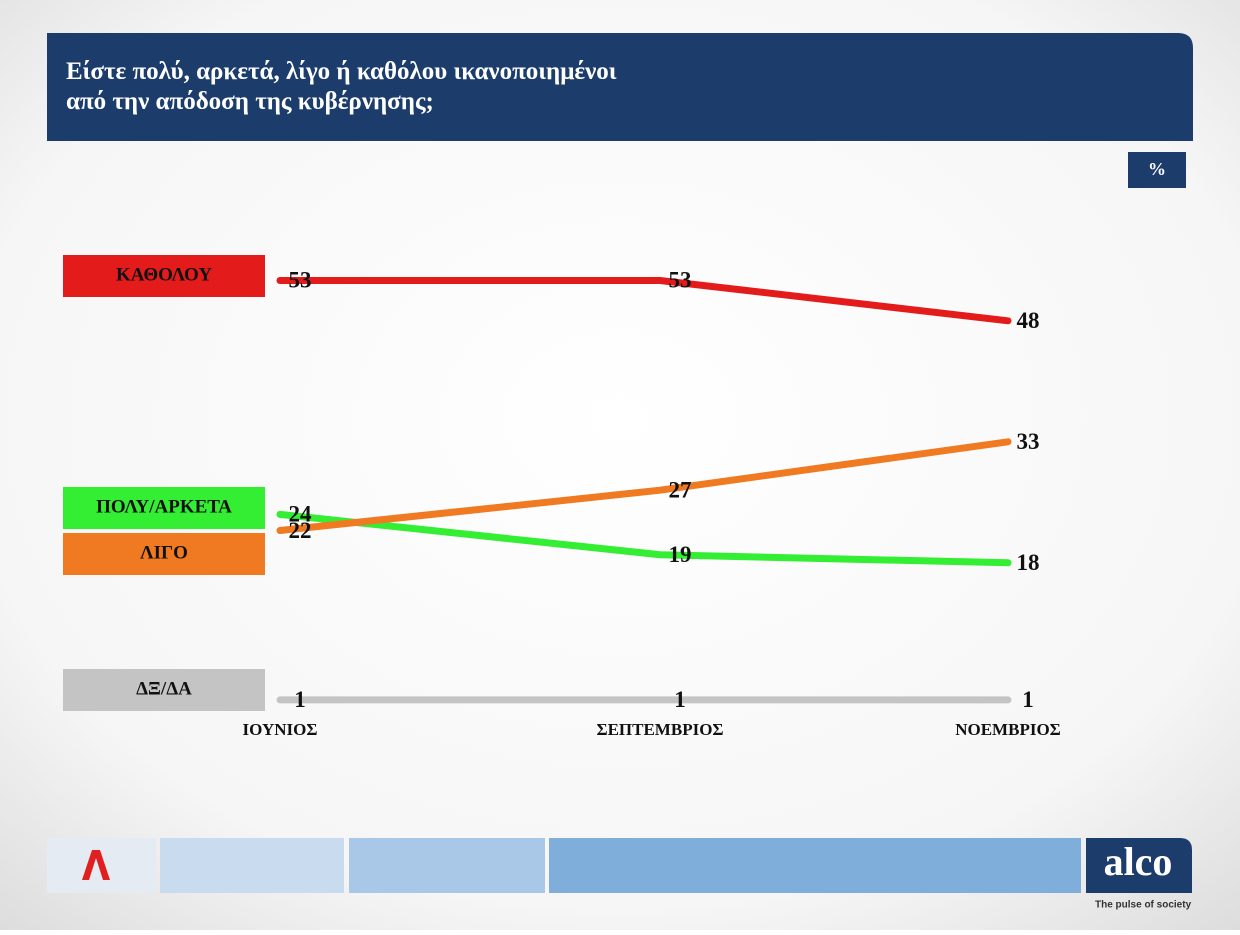 This screenshot has height=935, width=1240. What do you see at coordinates (680, 554) in the screenshot?
I see `data-label: 19` at bounding box center [680, 554].